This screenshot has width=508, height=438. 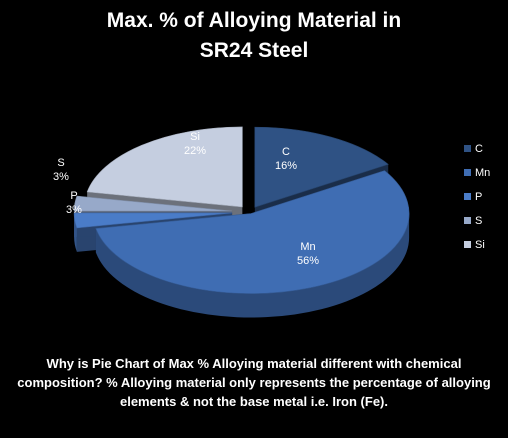 I want to click on pie-label-value: 22%, so click(x=195, y=151).